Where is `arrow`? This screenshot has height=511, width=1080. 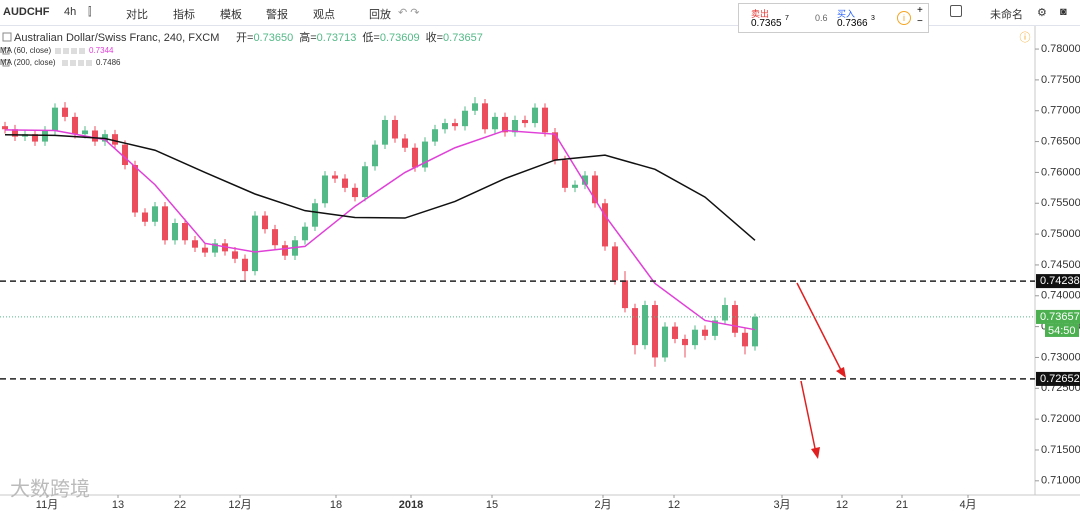 arrow is located at coordinates (820, 328).